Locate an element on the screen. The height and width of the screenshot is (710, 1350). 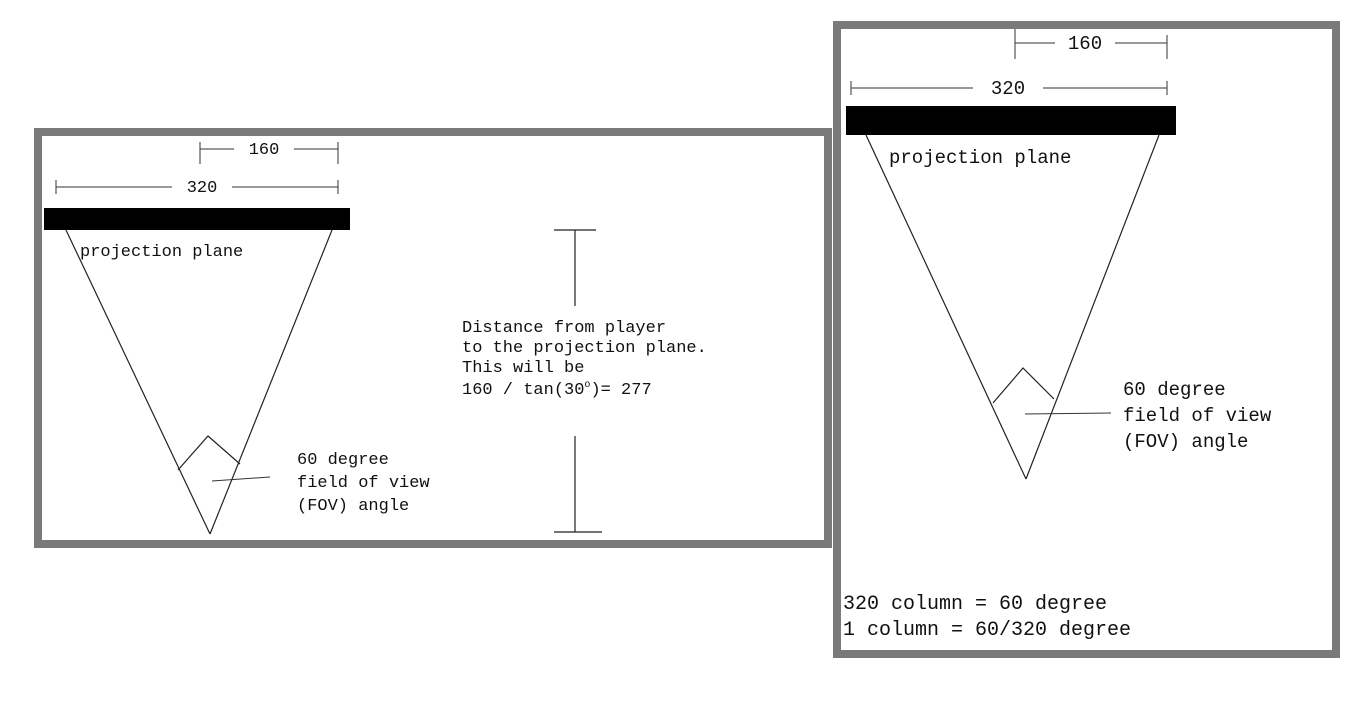
distance-label-line3: This will be is located at coordinates (523, 368).